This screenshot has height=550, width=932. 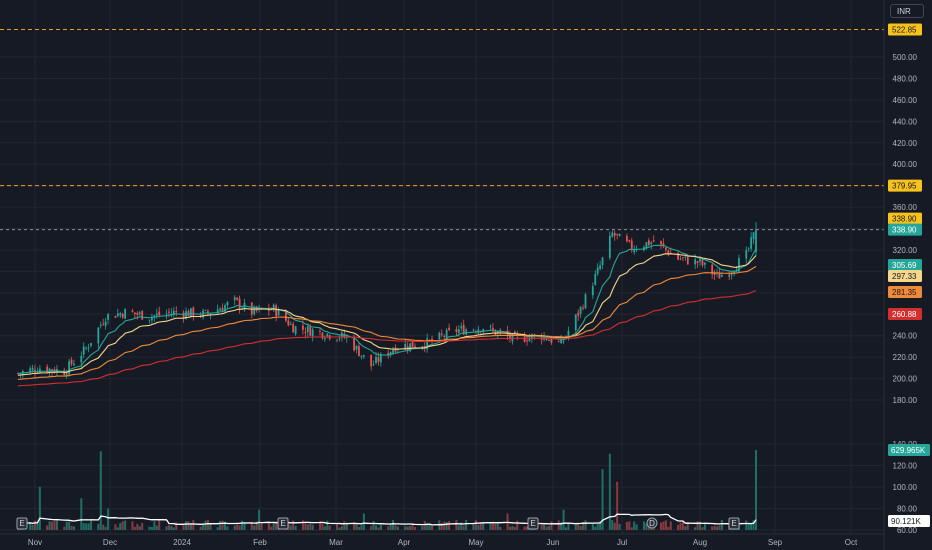 I want to click on price-axis-label: 420.00, so click(x=905, y=143).